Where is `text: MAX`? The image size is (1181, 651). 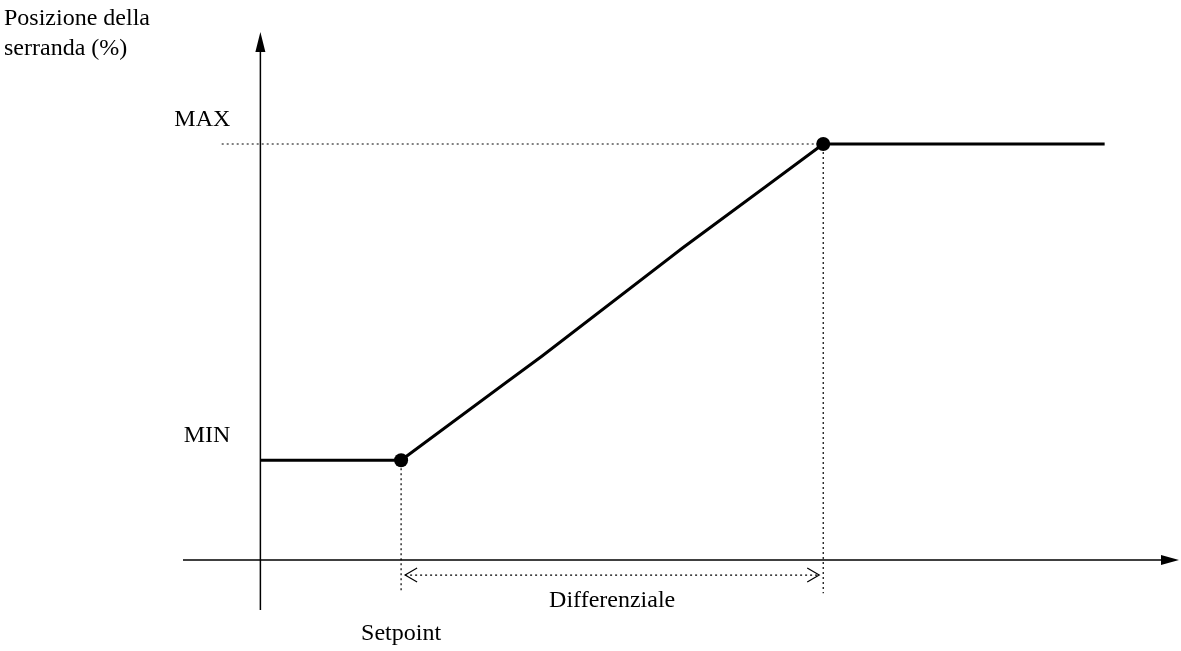
text: MAX is located at coordinates (202, 118).